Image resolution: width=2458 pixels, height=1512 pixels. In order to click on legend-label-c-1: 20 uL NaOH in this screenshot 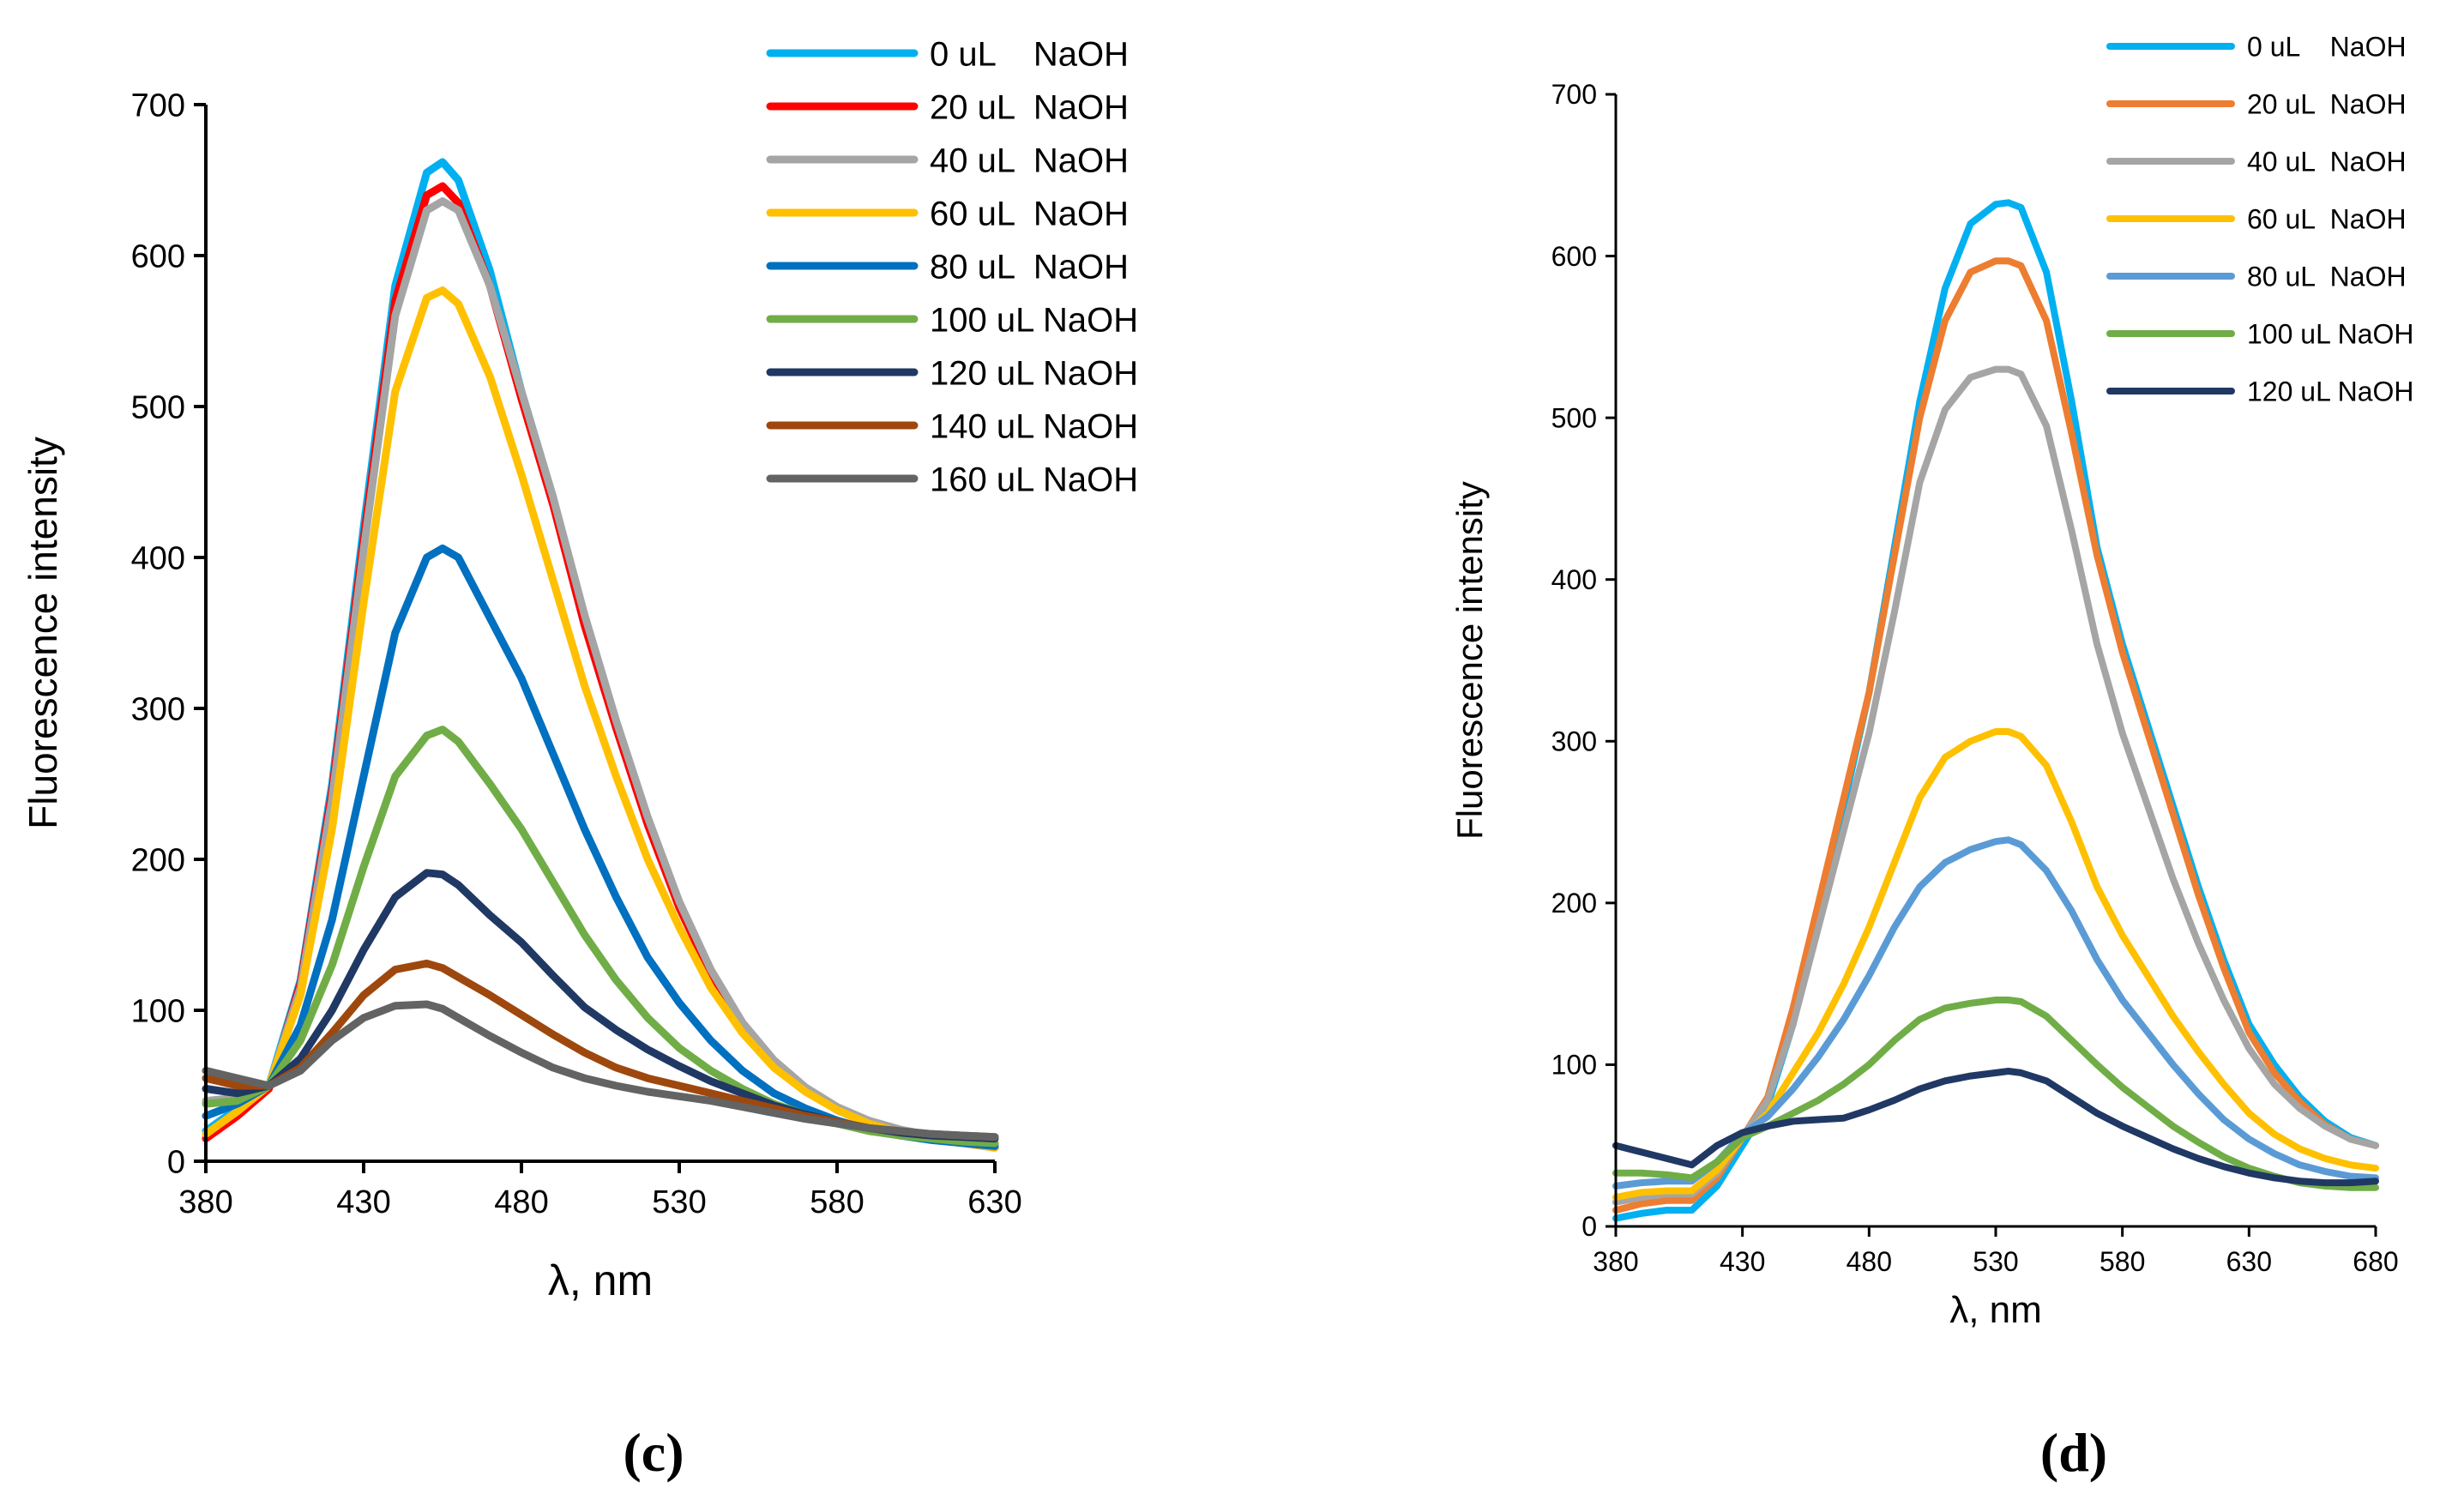, I will do `click(1029, 107)`.